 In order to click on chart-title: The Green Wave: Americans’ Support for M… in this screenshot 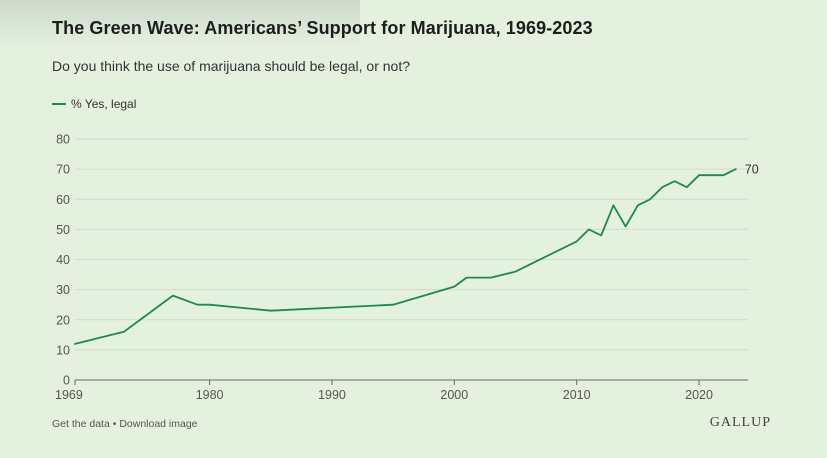, I will do `click(322, 28)`.